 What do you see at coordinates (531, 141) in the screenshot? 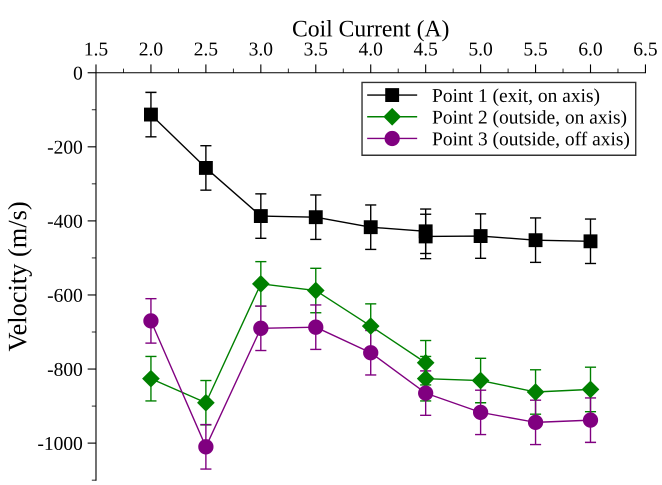
I see `legend-label: Point 3 (outside, off axis)` at bounding box center [531, 141].